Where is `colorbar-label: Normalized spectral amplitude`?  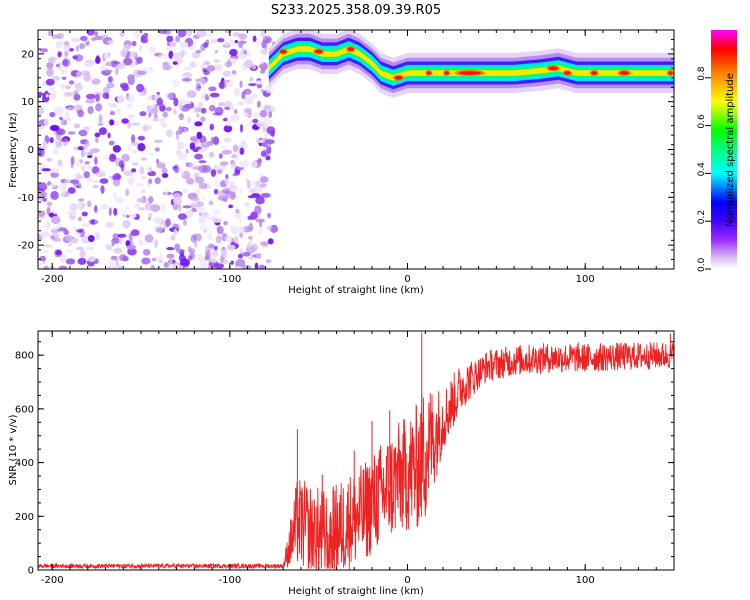 colorbar-label: Normalized spectral amplitude is located at coordinates (730, 150).